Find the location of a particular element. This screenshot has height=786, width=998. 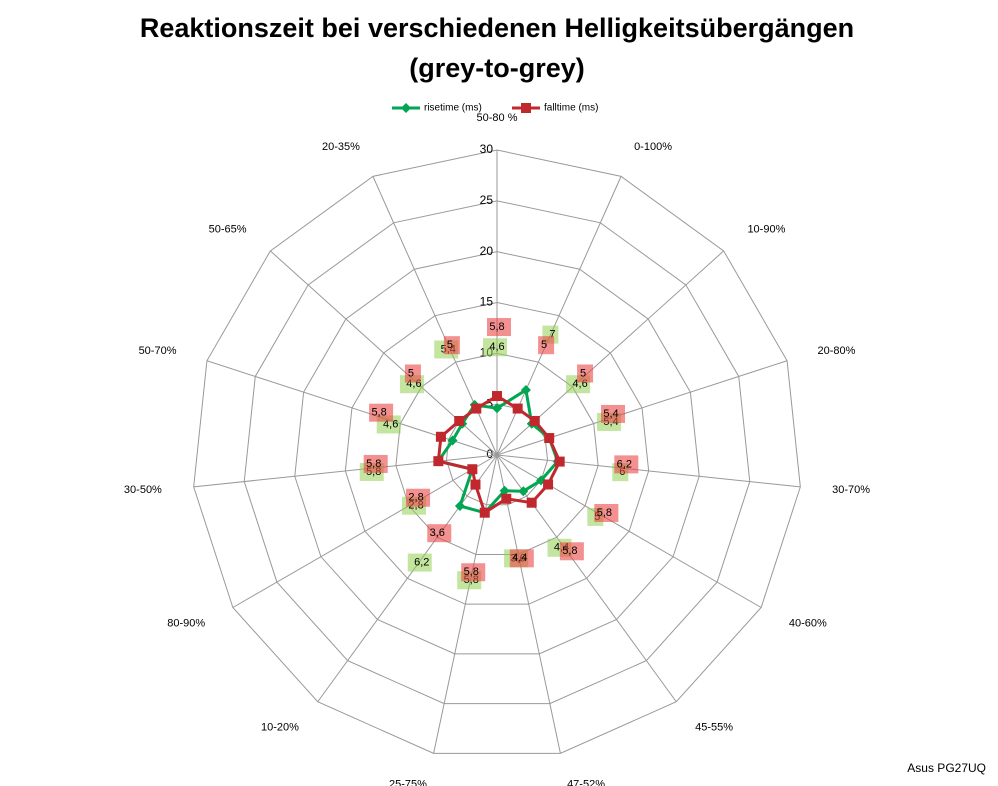

data-label: 3,6 is located at coordinates (437, 533).